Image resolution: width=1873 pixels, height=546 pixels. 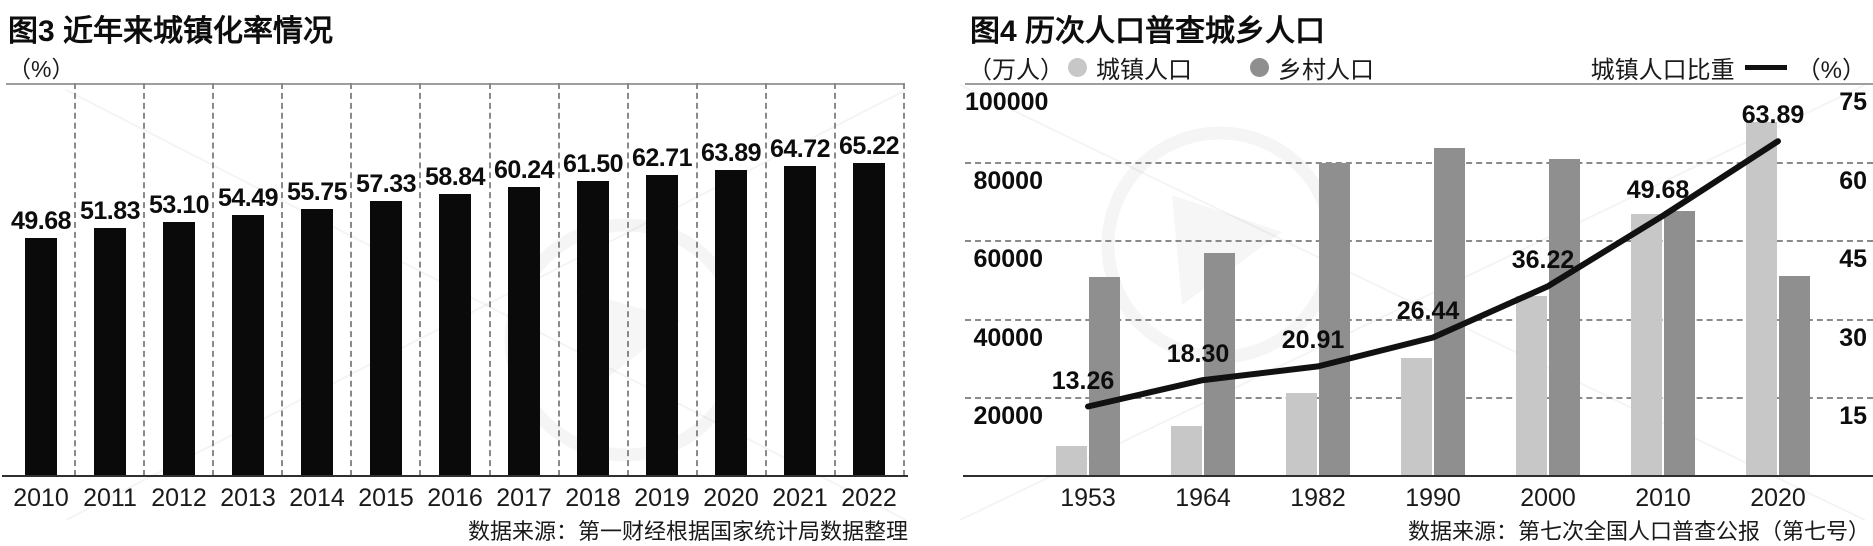 I want to click on legend-share-line-swatch, so click(x=1765, y=67).